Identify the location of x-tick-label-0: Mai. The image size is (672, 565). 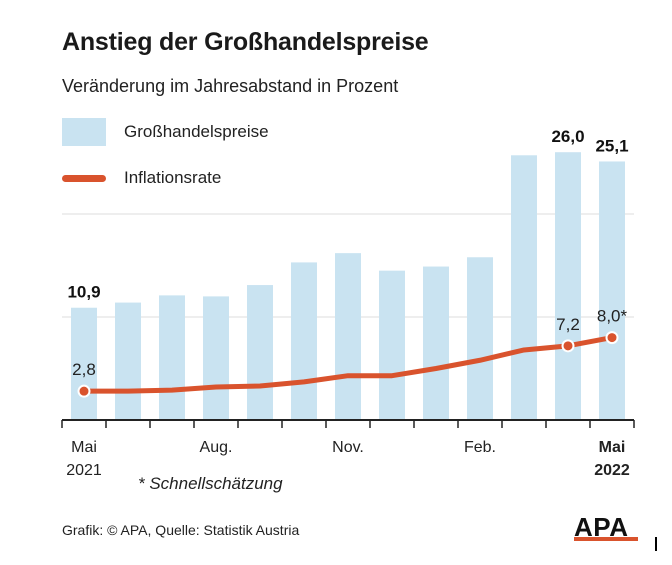
(84, 447).